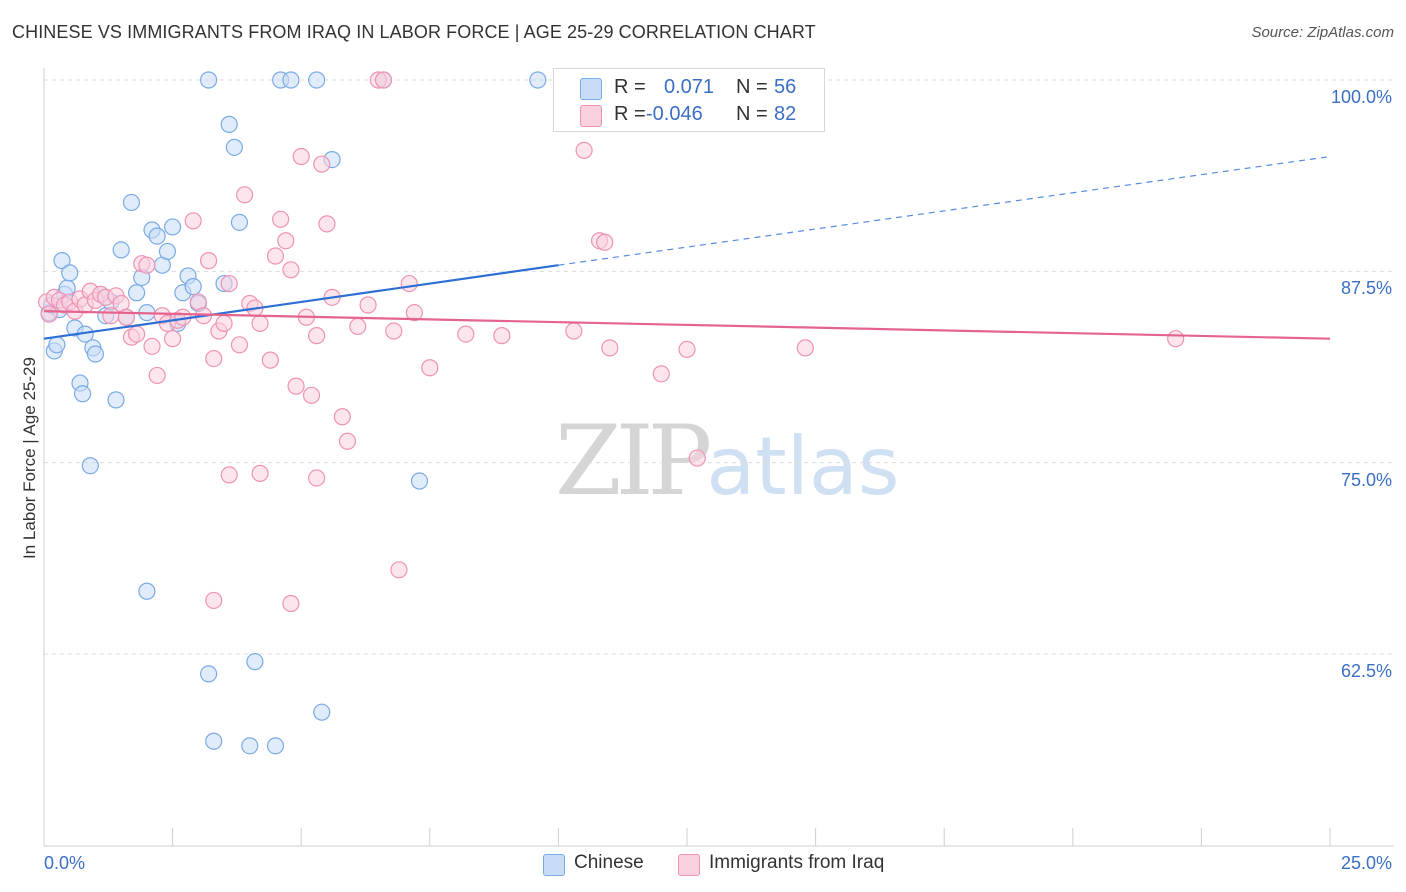 Image resolution: width=1406 pixels, height=892 pixels. What do you see at coordinates (703, 865) in the screenshot?
I see `series-legend: Chinese Immigrants from Iraq` at bounding box center [703, 865].